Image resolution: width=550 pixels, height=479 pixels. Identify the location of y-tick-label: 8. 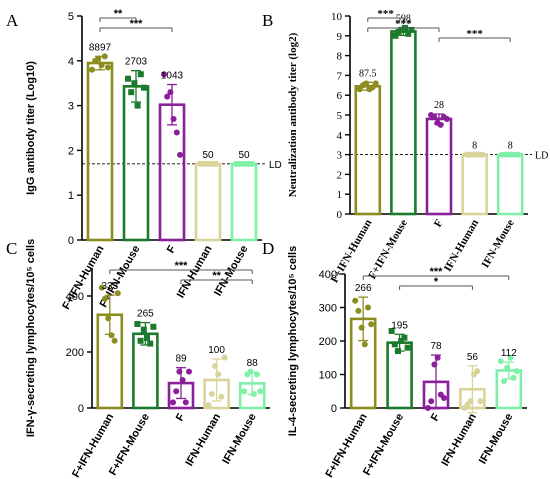
(340, 57).